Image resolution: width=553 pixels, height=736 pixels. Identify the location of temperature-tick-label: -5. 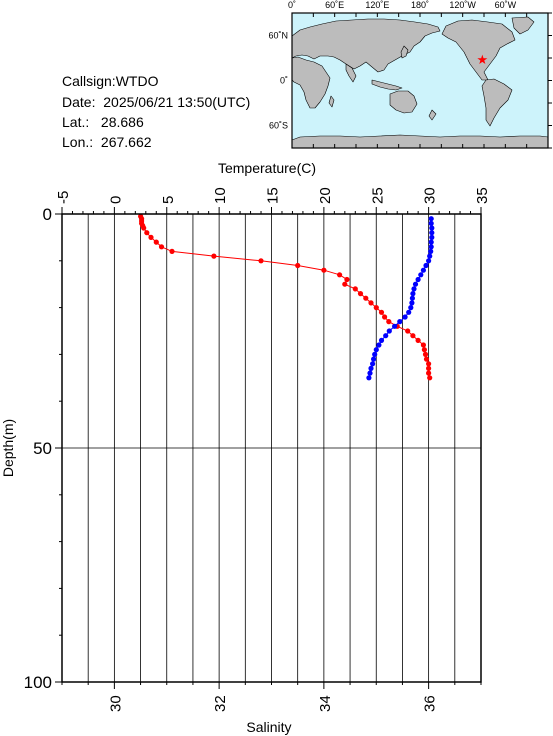
(63, 197).